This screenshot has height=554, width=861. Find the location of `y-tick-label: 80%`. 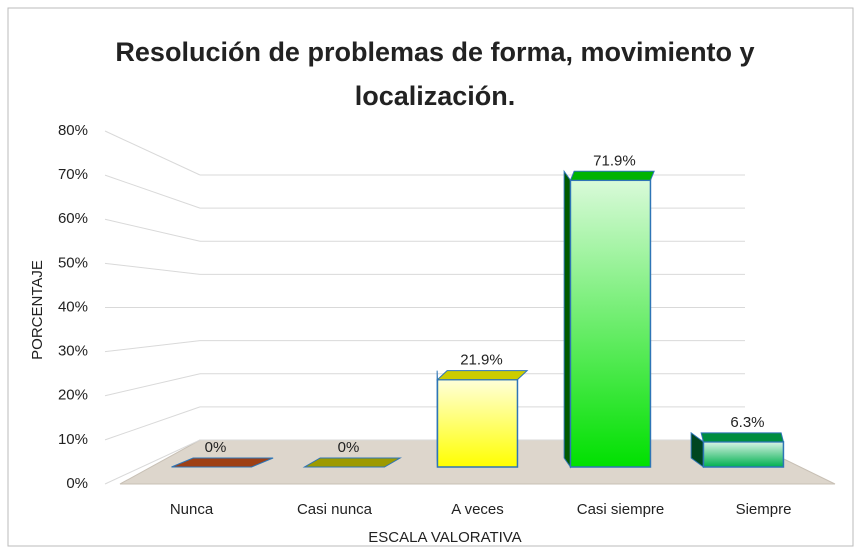

y-tick-label: 80% is located at coordinates (73, 130).